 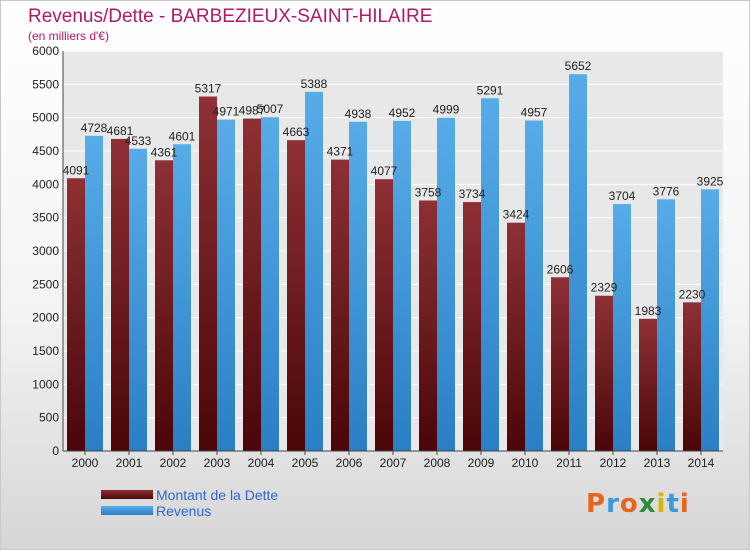 I want to click on proxiti-logo: Proxiti, so click(x=638, y=504).